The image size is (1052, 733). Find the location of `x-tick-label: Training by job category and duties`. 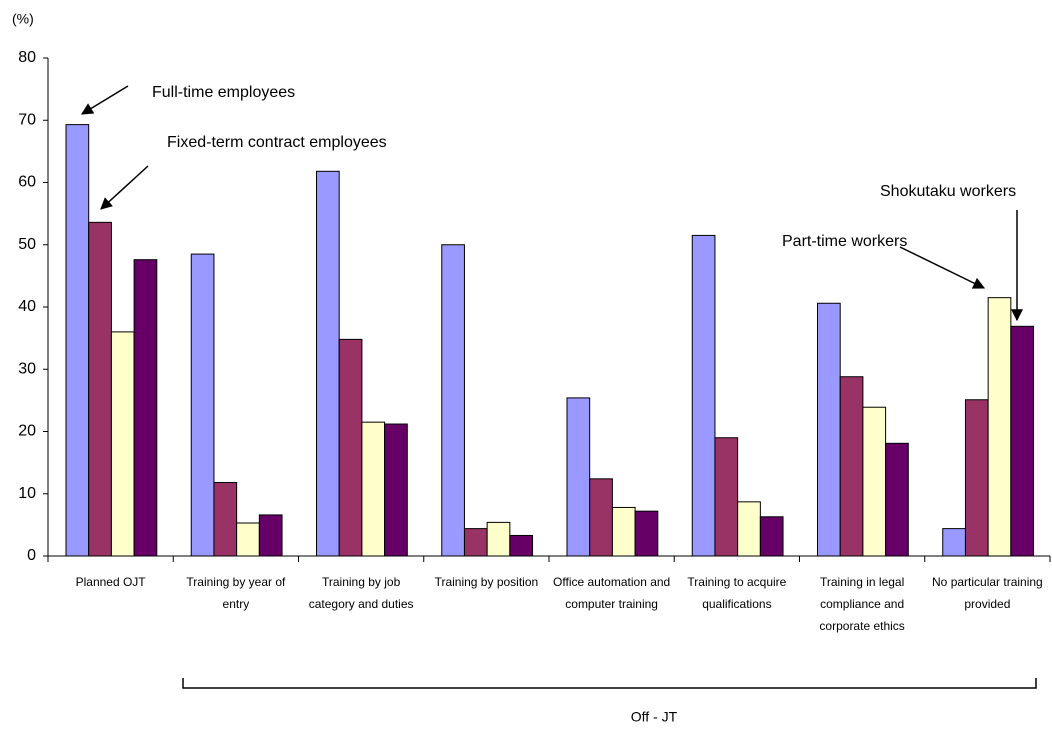

x-tick-label: Training by job category and duties is located at coordinates (361, 593).